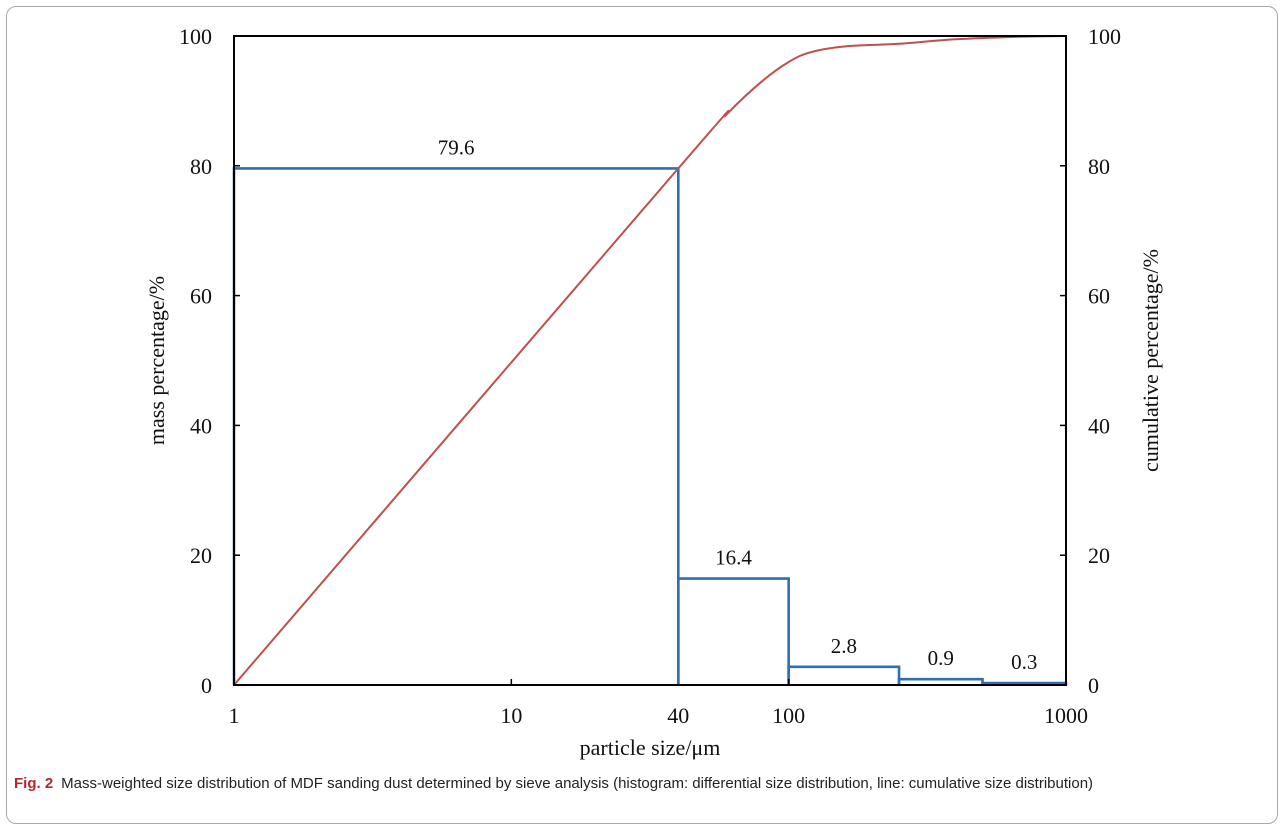 The height and width of the screenshot is (831, 1285). I want to click on y-tick-label-right: 0, so click(1093, 685).